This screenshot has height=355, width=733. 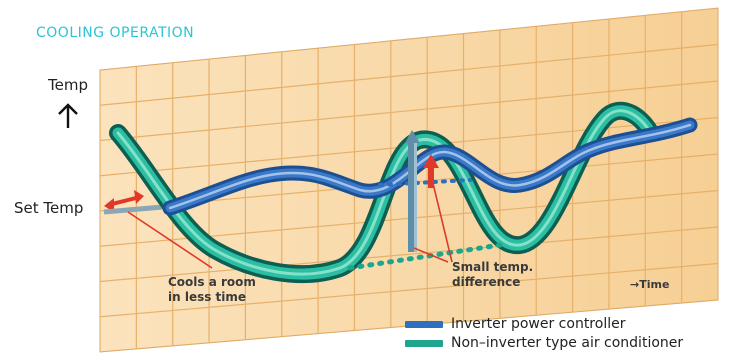 I want to click on temp-axis-label: Temp, so click(x=68, y=85).